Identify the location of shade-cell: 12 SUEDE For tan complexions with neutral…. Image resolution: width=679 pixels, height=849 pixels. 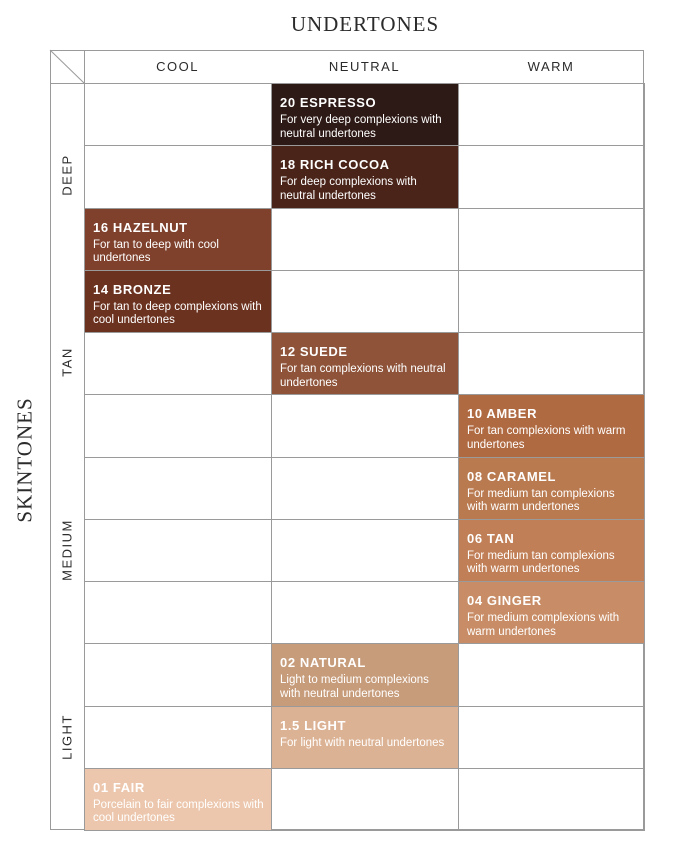
(365, 364).